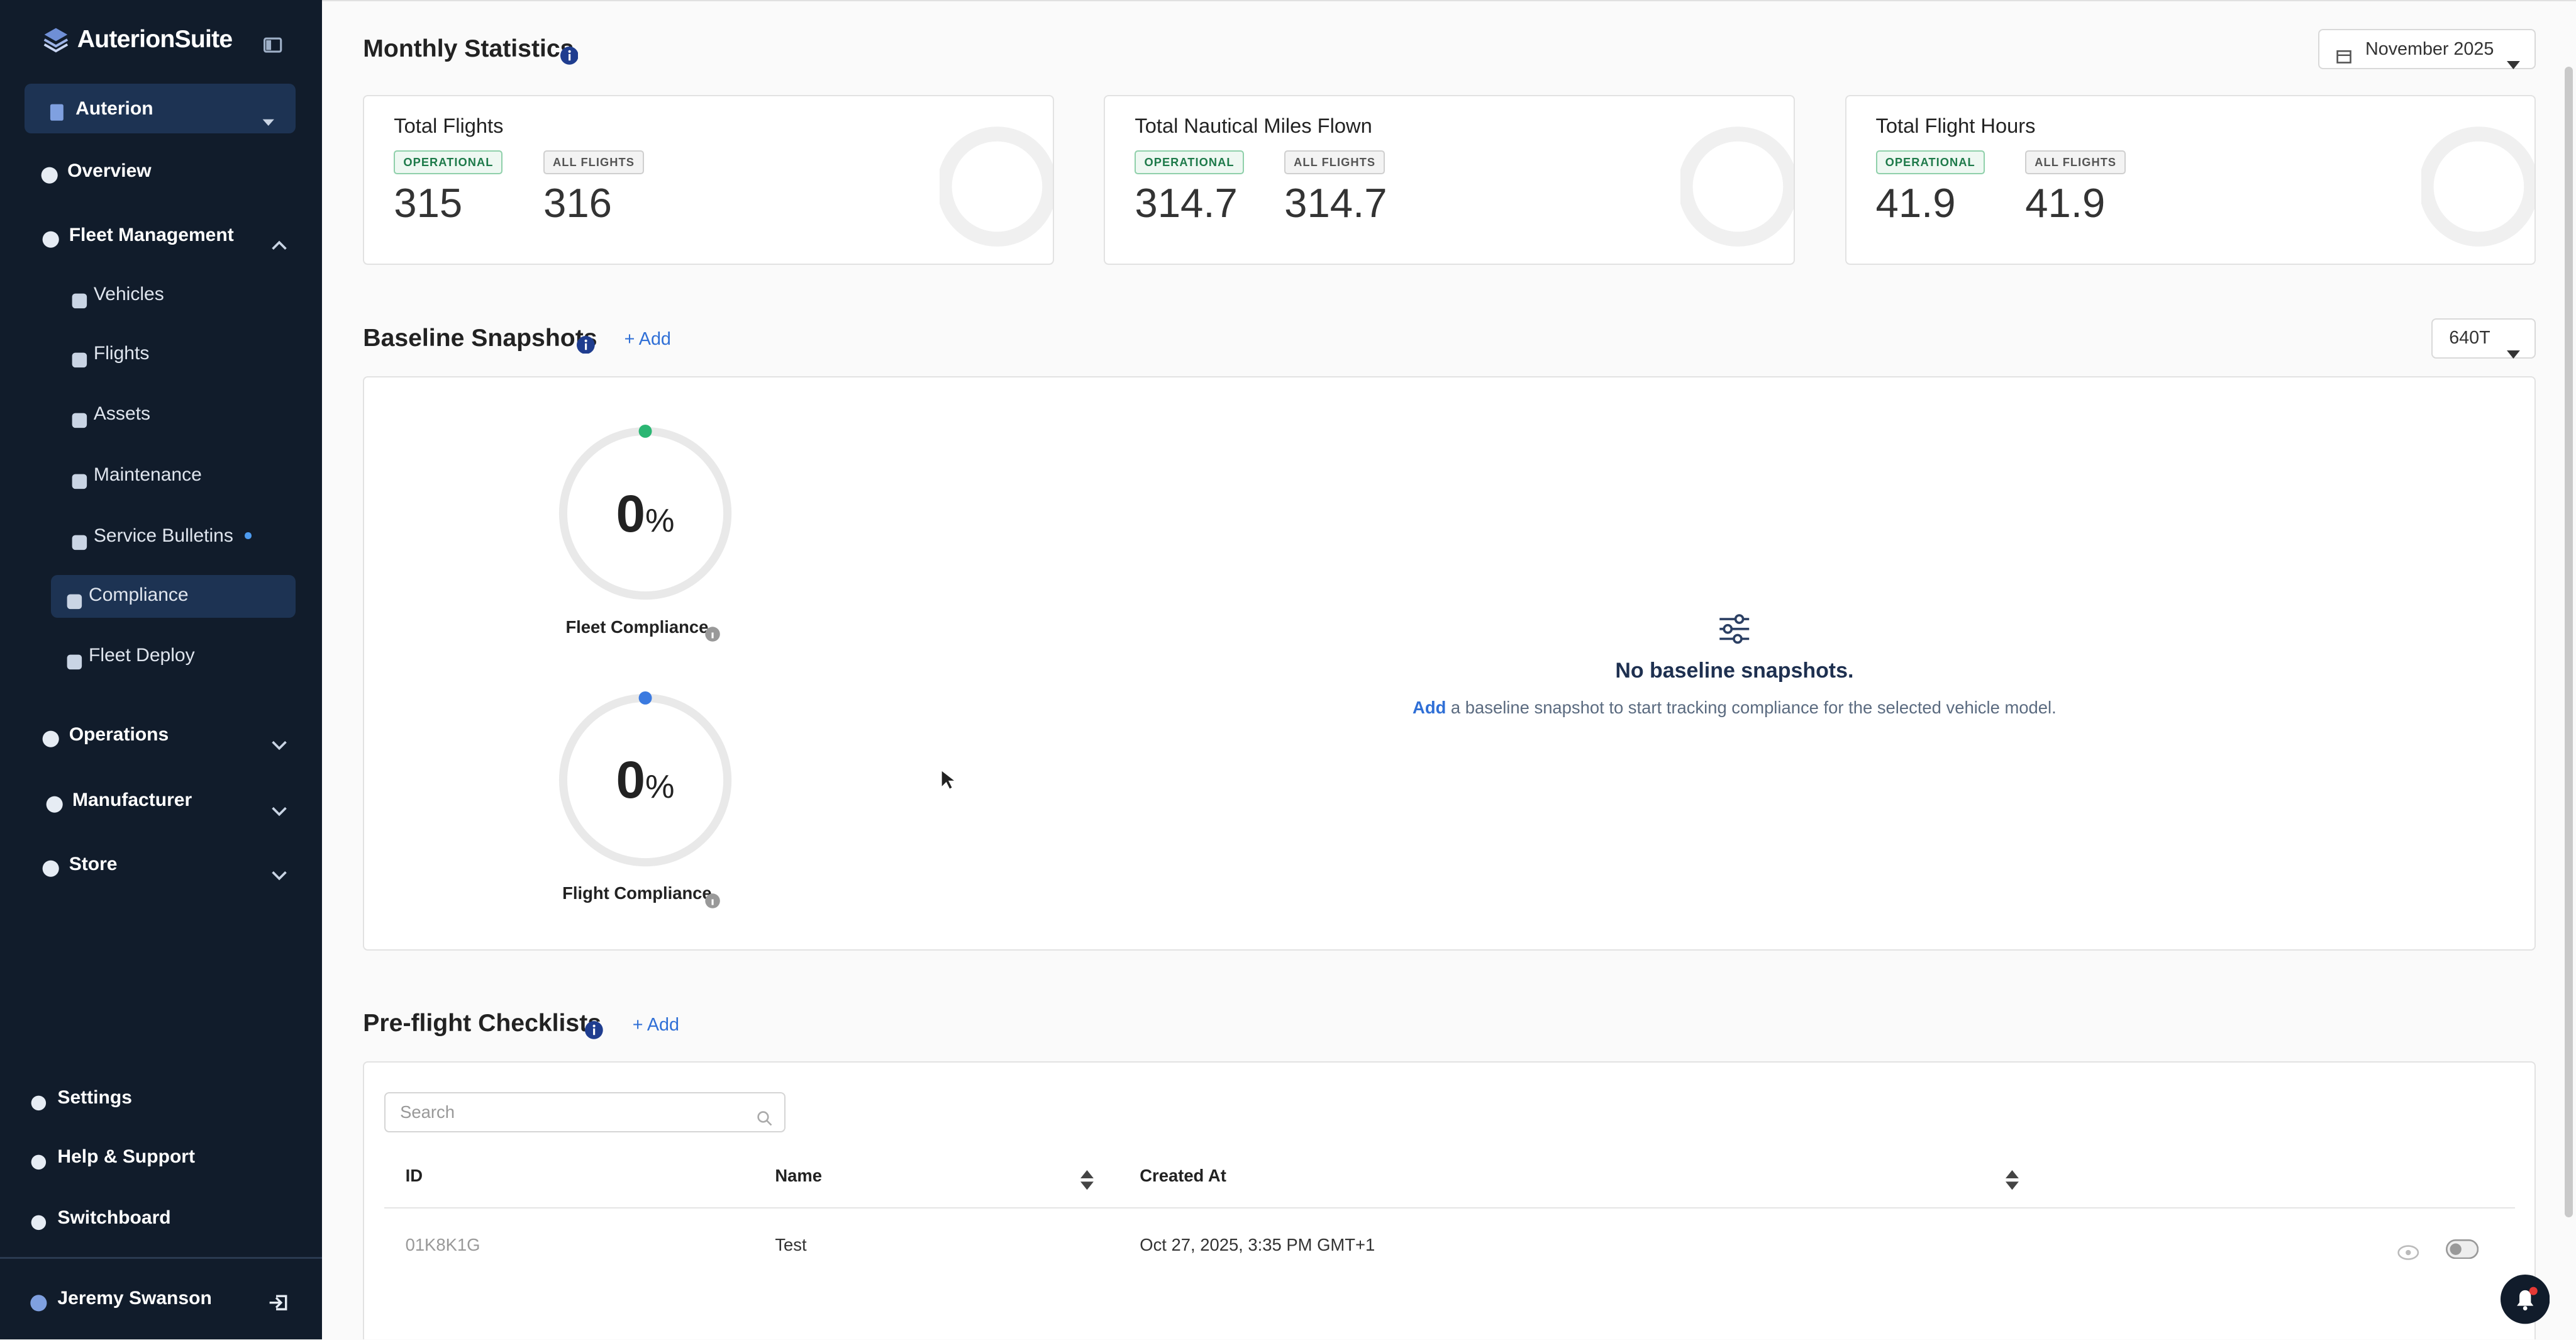 This screenshot has height=1340, width=2576. What do you see at coordinates (121, 353) in the screenshot?
I see `nav-sub-item: Flights` at bounding box center [121, 353].